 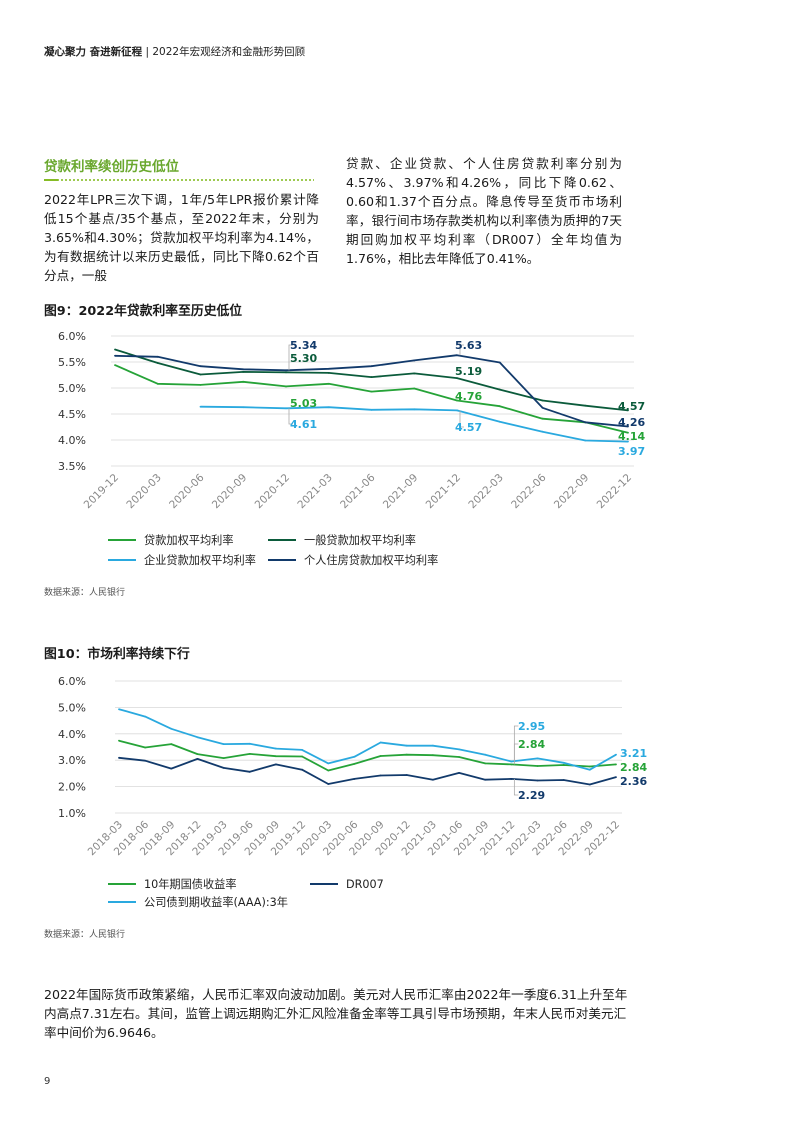 I want to click on fig9-x-tick-label: 2021-03, so click(x=315, y=492).